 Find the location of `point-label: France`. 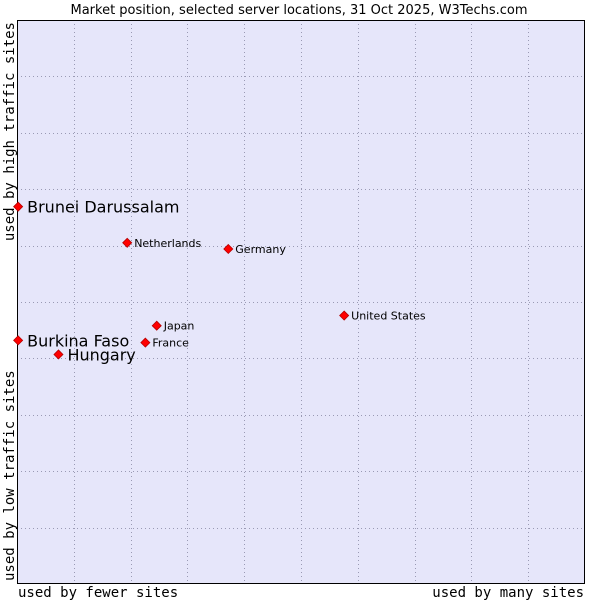

point-label: France is located at coordinates (170, 343).